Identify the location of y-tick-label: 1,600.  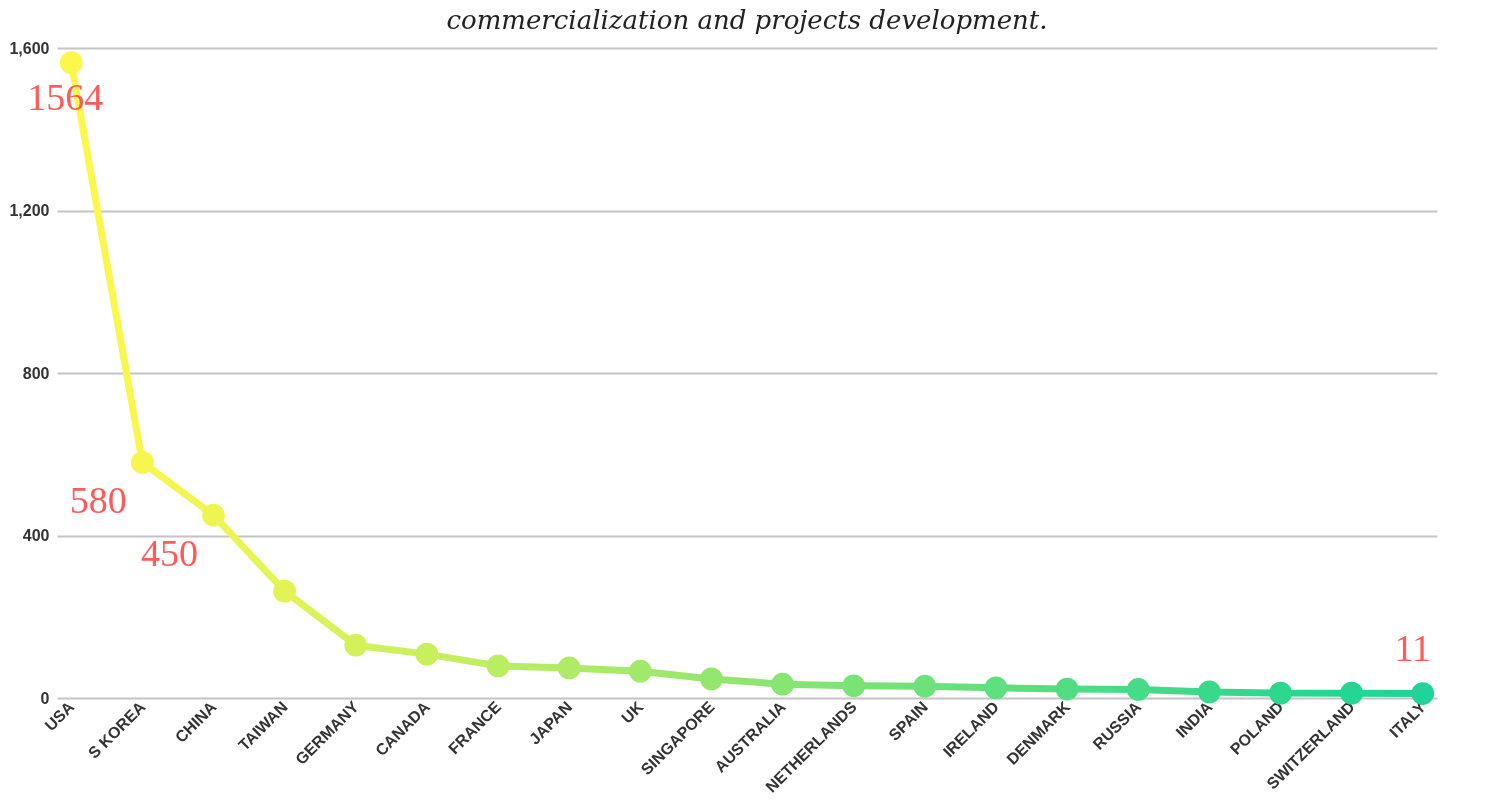
(29, 48).